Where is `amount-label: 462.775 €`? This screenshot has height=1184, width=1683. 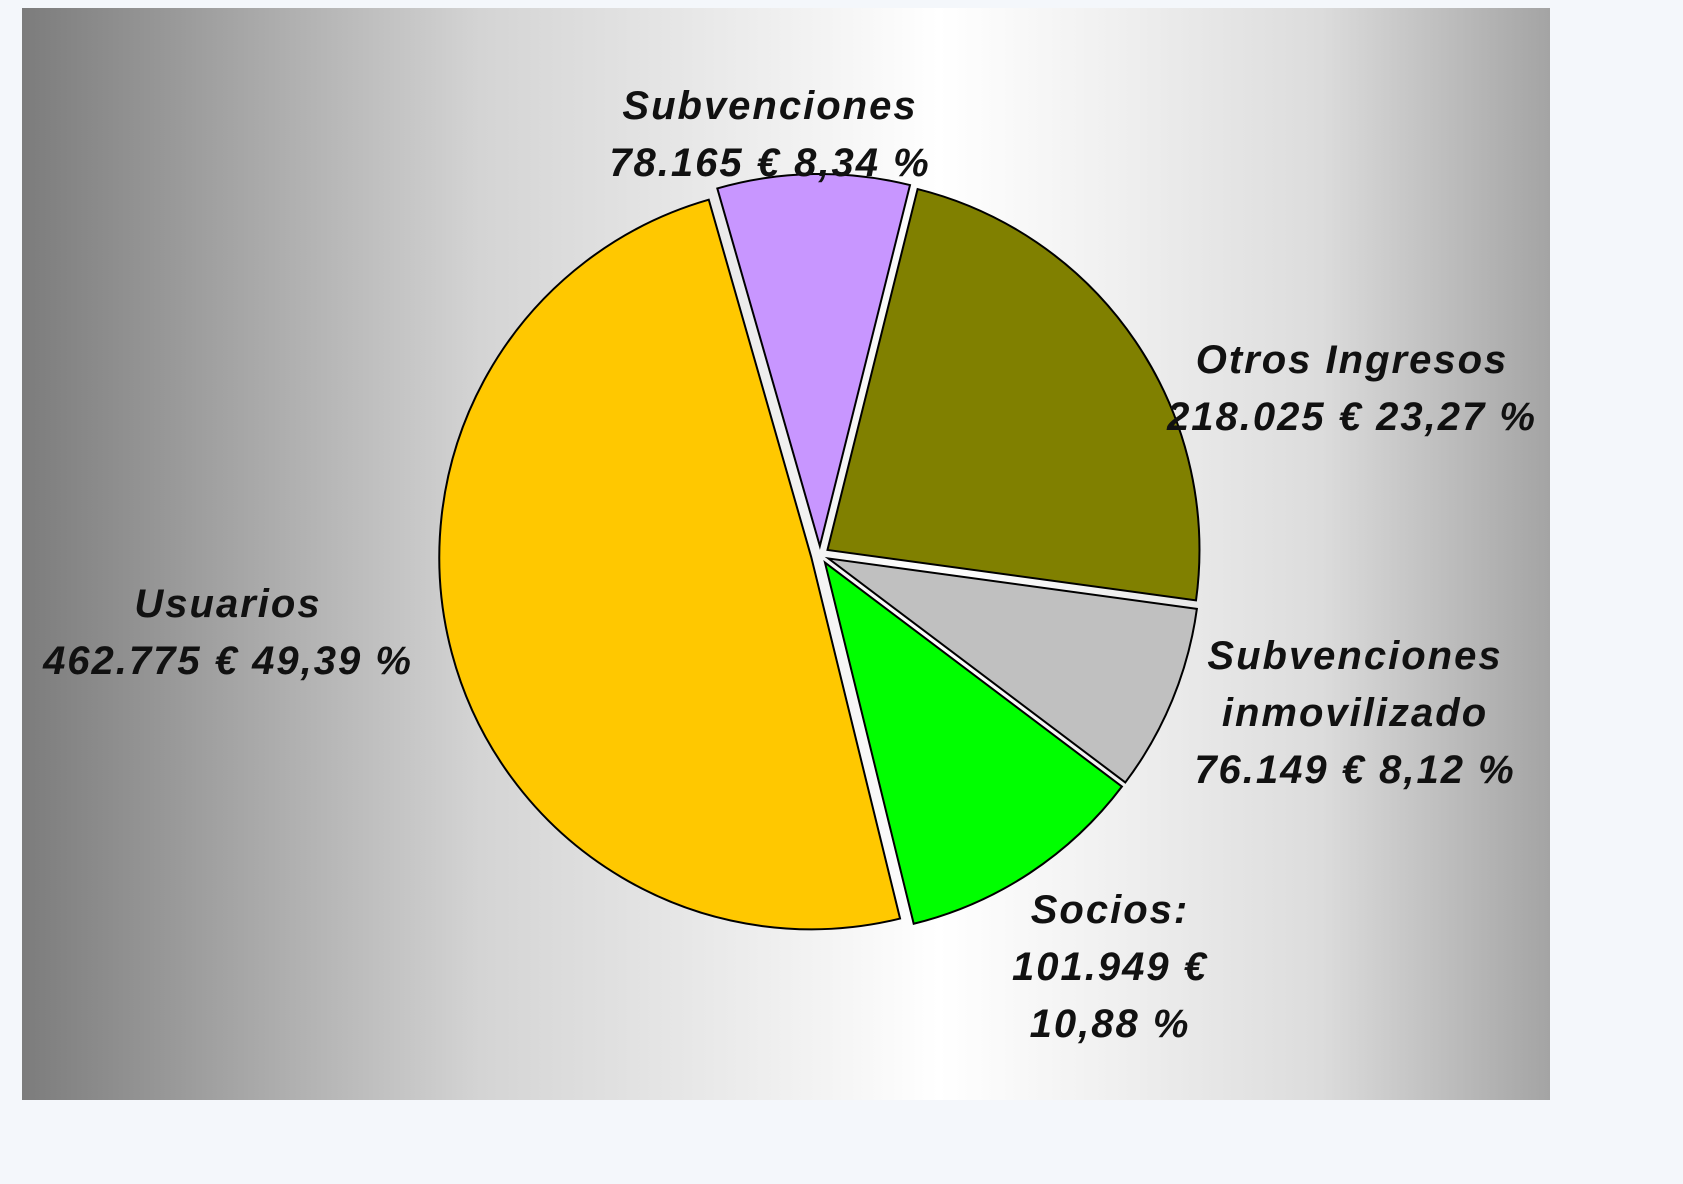 amount-label: 462.775 € is located at coordinates (141, 661).